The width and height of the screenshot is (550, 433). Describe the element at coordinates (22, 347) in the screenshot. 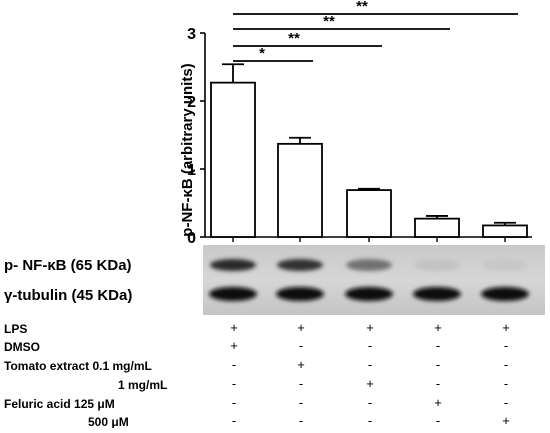

I see `treatment-label: DMSO` at that location.